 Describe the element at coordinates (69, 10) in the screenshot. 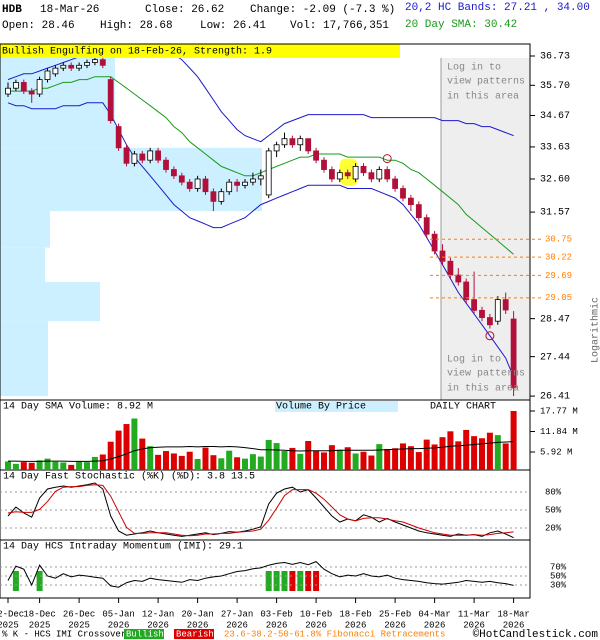

I see `date: 18-Mar-26` at that location.